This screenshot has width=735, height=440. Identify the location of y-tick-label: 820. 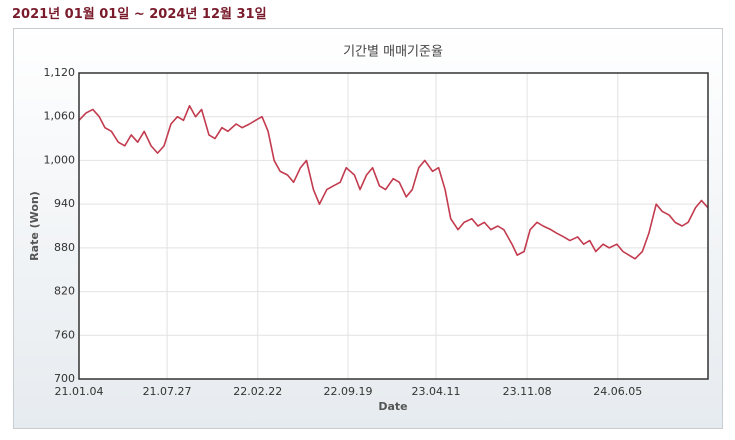
(64, 291).